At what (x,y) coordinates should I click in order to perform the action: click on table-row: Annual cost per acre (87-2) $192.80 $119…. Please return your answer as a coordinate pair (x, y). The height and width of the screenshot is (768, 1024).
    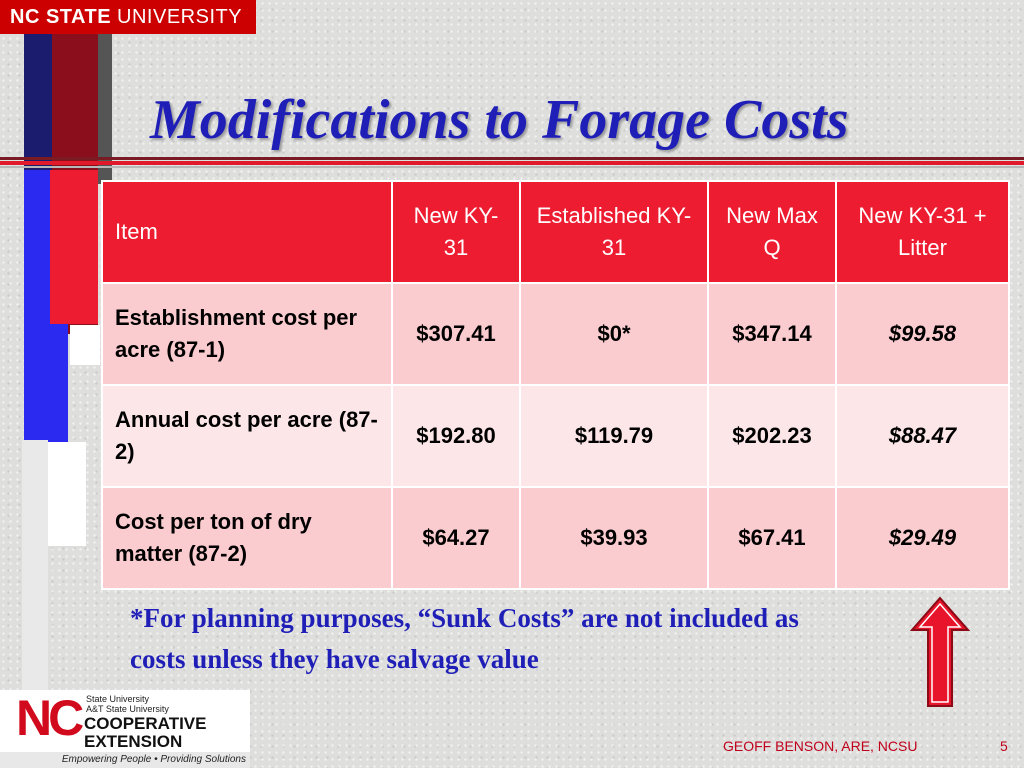
    Looking at the image, I should click on (555, 436).